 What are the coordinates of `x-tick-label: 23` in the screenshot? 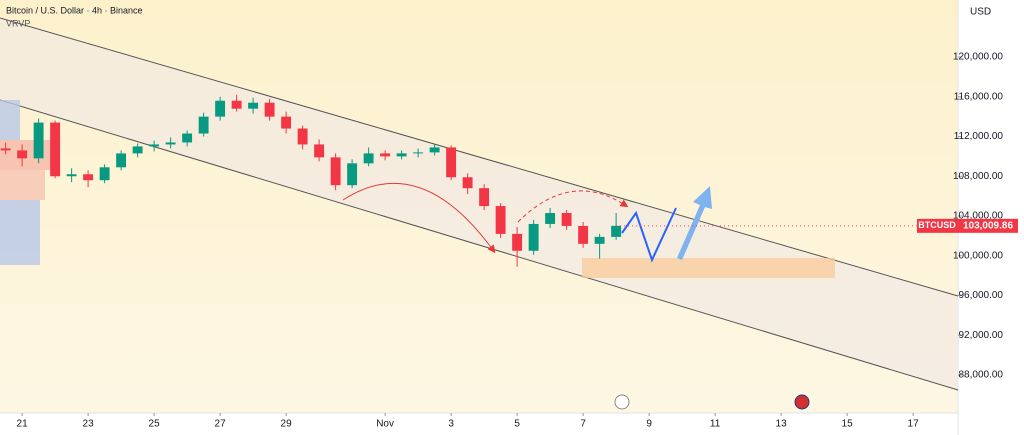 It's located at (89, 424).